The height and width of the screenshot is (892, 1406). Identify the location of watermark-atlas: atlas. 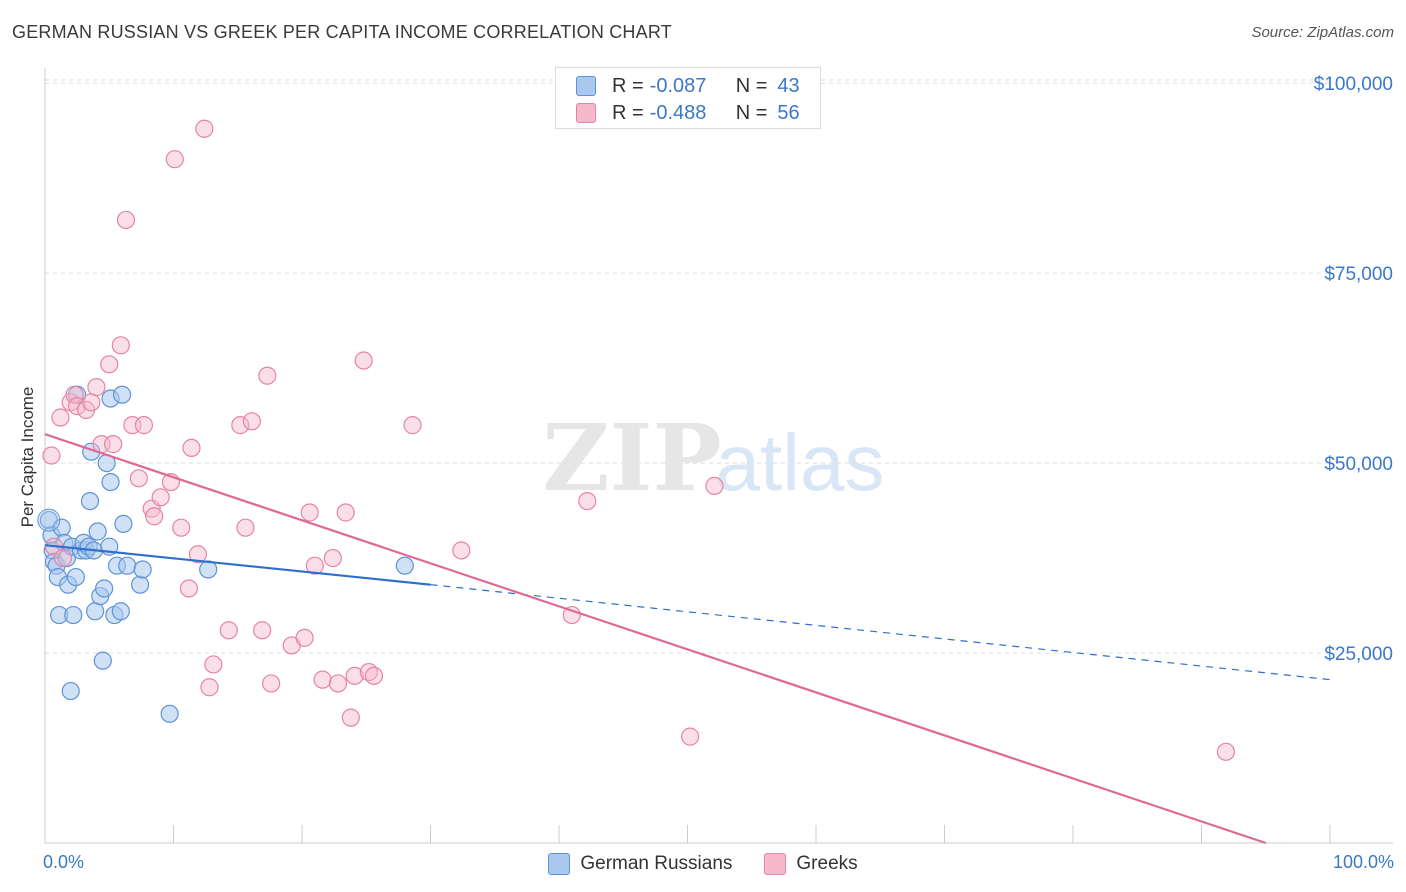
(800, 462).